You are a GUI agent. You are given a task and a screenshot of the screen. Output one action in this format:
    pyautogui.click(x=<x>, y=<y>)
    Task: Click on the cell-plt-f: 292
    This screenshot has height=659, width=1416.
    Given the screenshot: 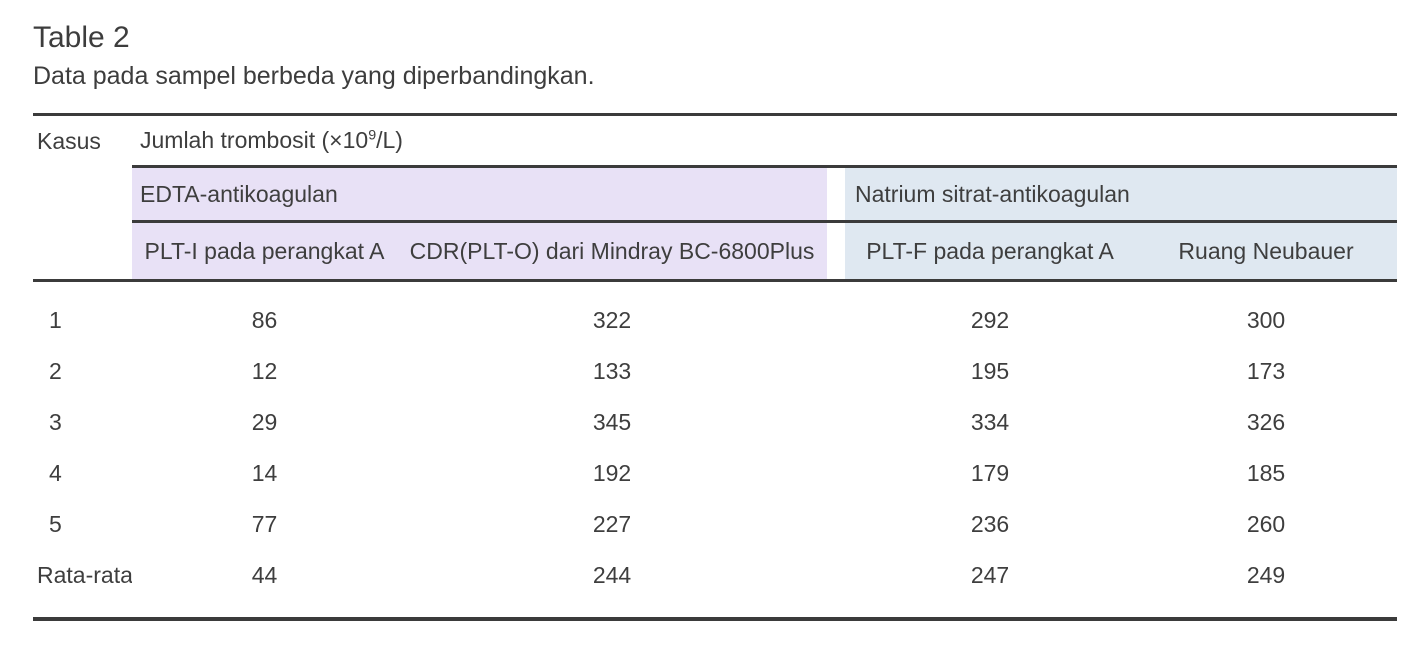 What is the action you would take?
    pyautogui.click(x=990, y=320)
    